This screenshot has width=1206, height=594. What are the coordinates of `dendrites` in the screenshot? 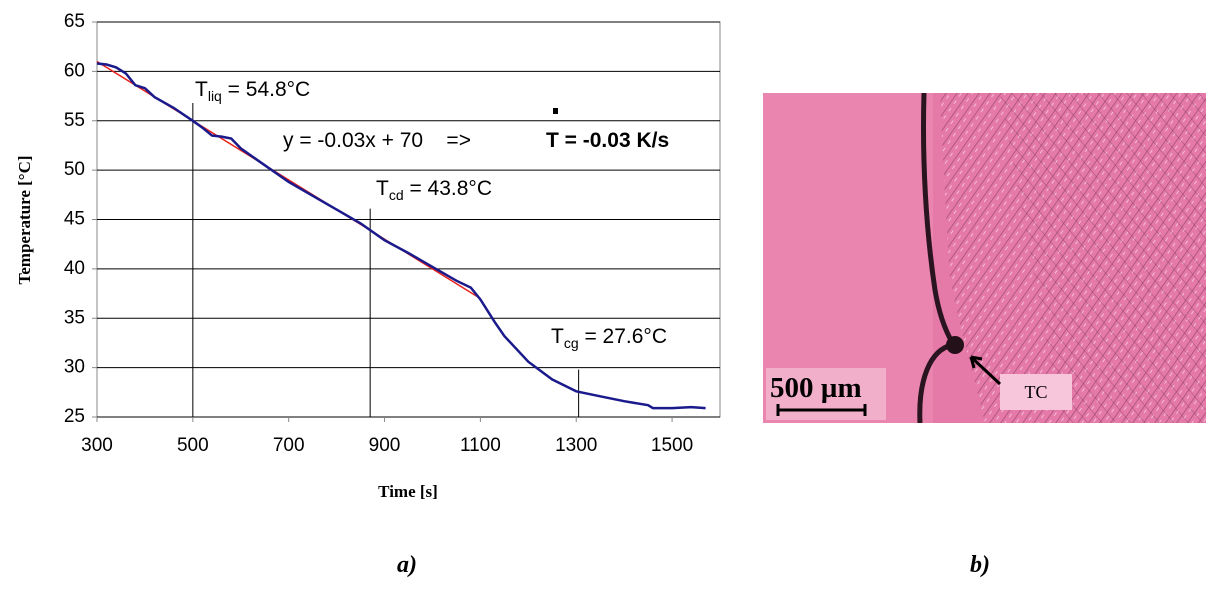 It's located at (1103, 258).